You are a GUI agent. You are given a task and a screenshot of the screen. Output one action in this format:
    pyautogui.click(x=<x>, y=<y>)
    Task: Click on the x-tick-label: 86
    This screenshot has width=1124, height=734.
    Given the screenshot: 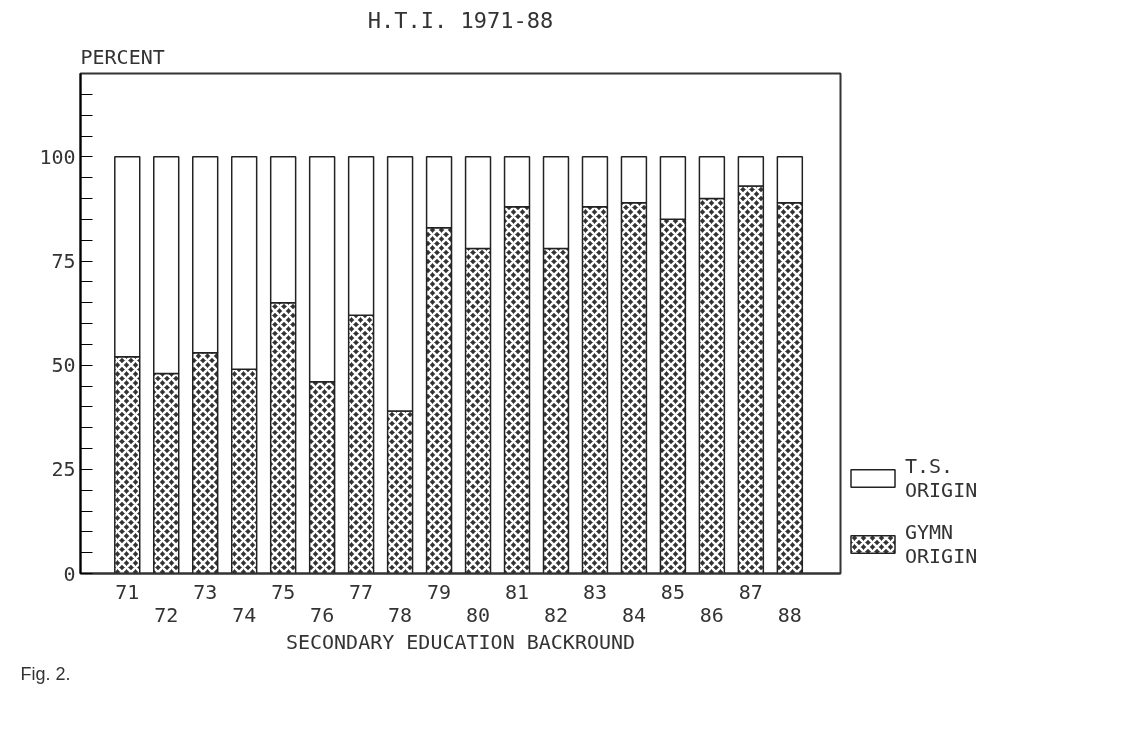 What is the action you would take?
    pyautogui.click(x=711, y=614)
    